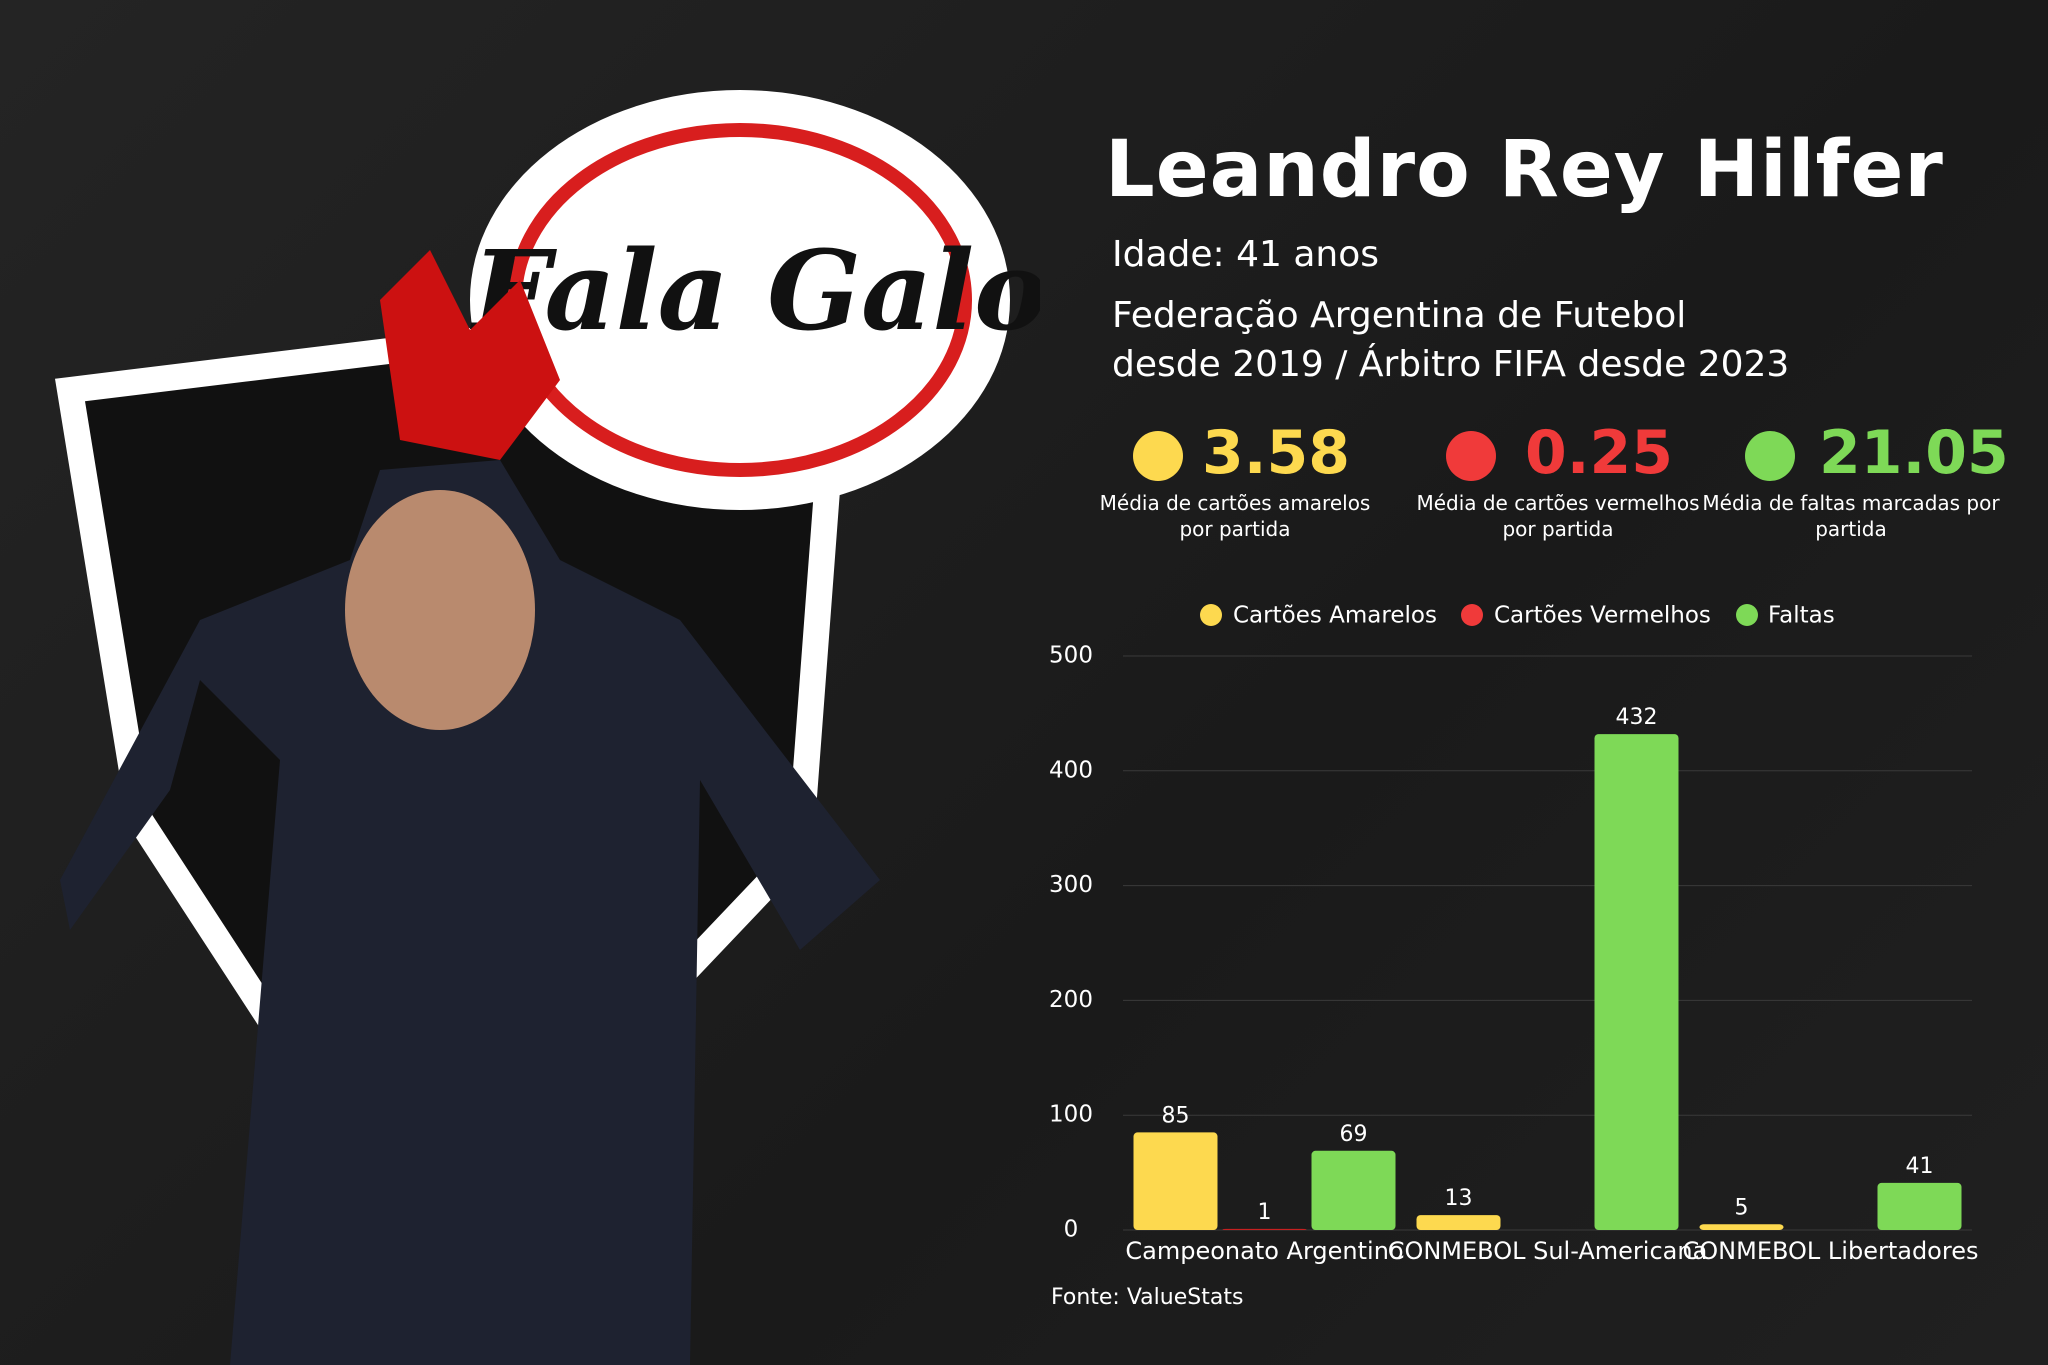 Image resolution: width=2048 pixels, height=1365 pixels. What do you see at coordinates (1071, 656) in the screenshot?
I see `y-tick-label: 500` at bounding box center [1071, 656].